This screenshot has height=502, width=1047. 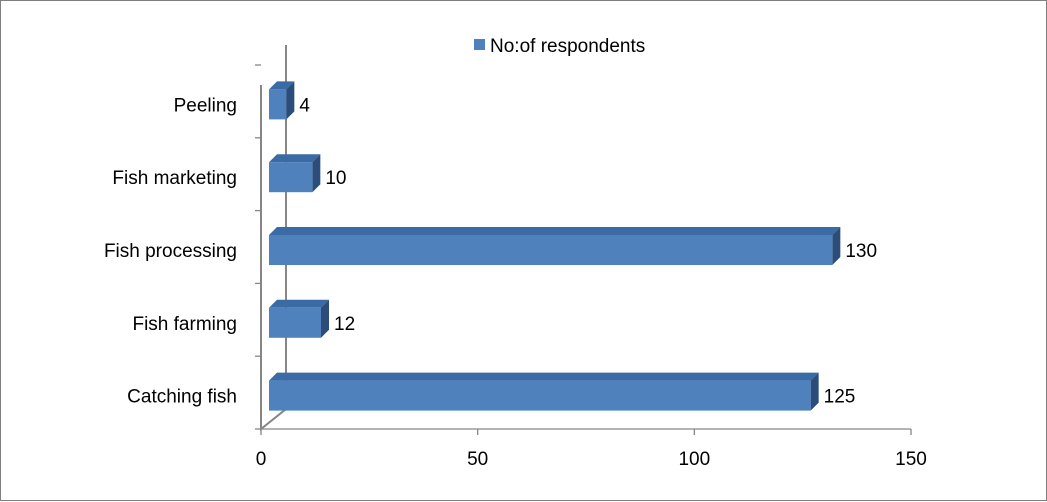 What do you see at coordinates (567, 46) in the screenshot?
I see `legend-label: No:of respondents` at bounding box center [567, 46].